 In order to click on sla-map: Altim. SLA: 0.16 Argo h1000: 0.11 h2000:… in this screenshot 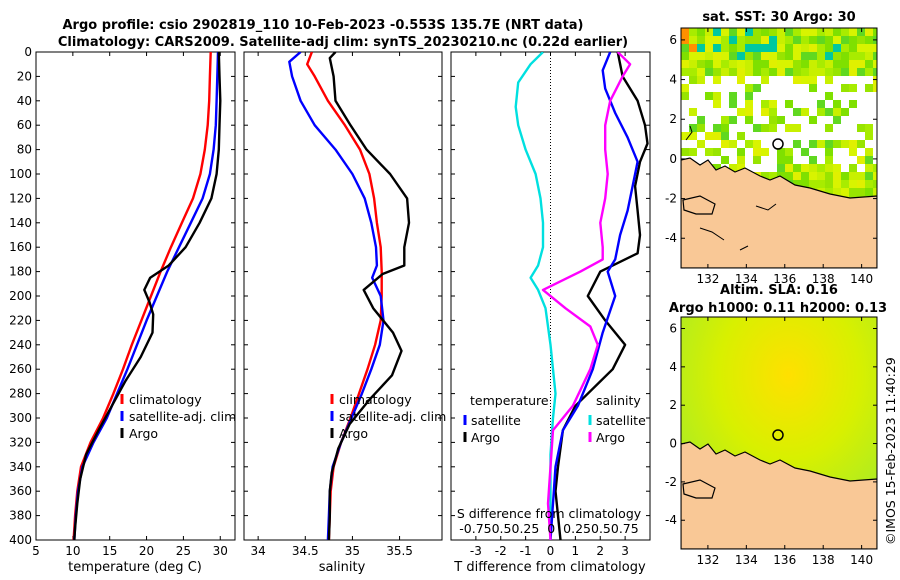, I will do `click(776, 425)`.